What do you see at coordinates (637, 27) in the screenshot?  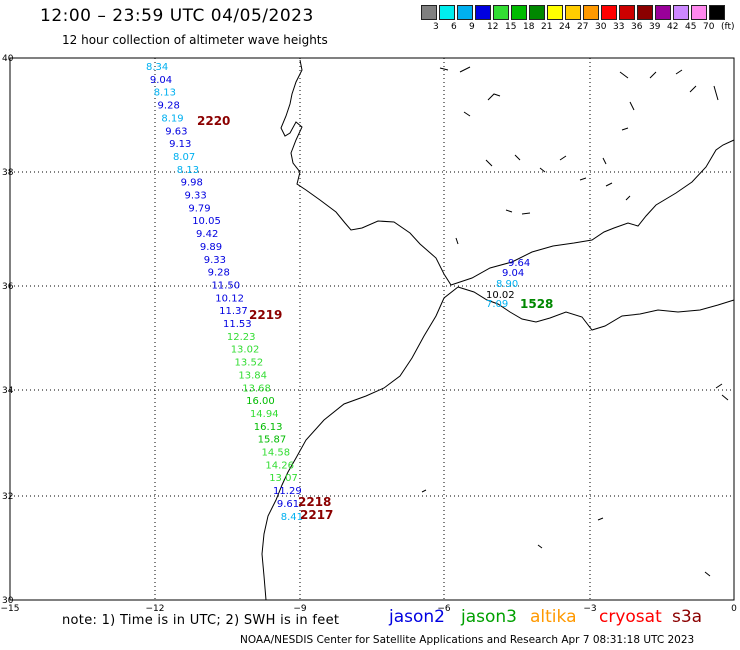 I see `color-scale-label: 36` at bounding box center [637, 27].